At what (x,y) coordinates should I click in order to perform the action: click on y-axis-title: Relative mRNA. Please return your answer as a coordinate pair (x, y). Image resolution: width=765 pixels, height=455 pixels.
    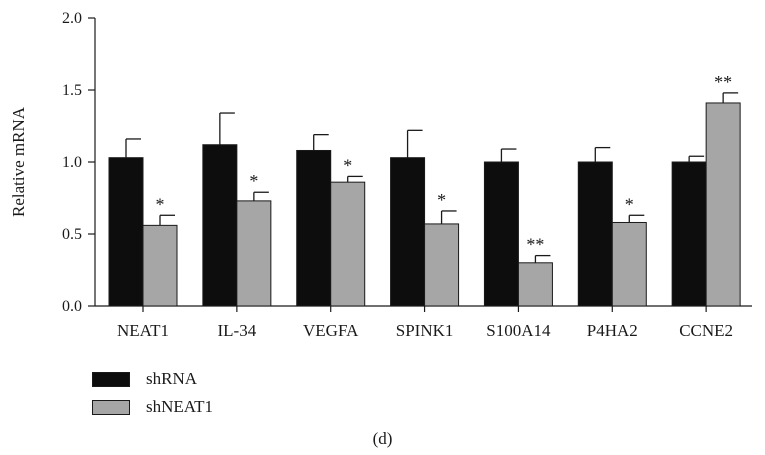
    Looking at the image, I should click on (18, 161).